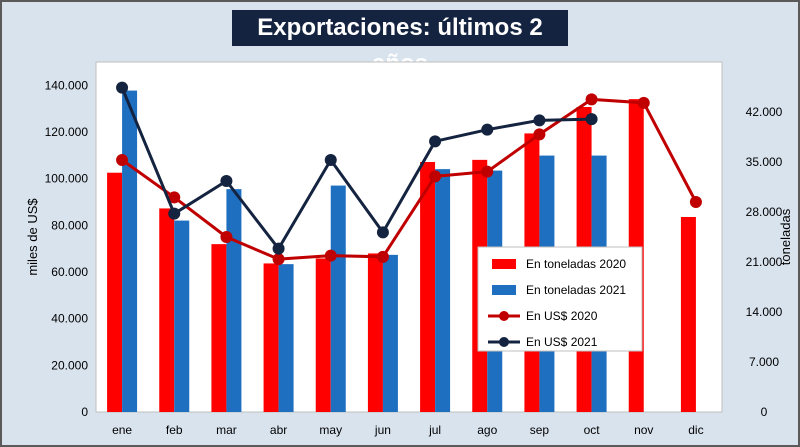  Describe the element at coordinates (122, 430) in the screenshot. I see `x-tick-label: ene` at that location.